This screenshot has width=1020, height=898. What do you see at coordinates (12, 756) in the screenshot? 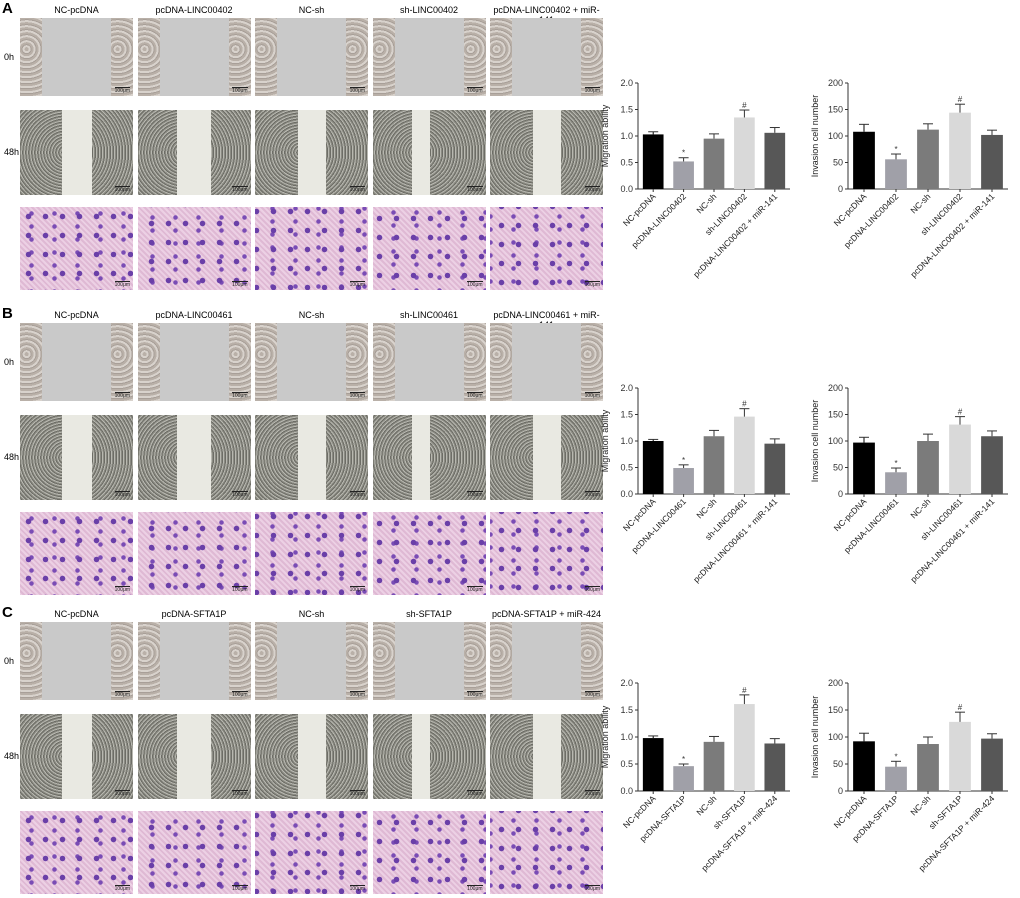
I see `row-label-48h: 48h` at bounding box center [12, 756].